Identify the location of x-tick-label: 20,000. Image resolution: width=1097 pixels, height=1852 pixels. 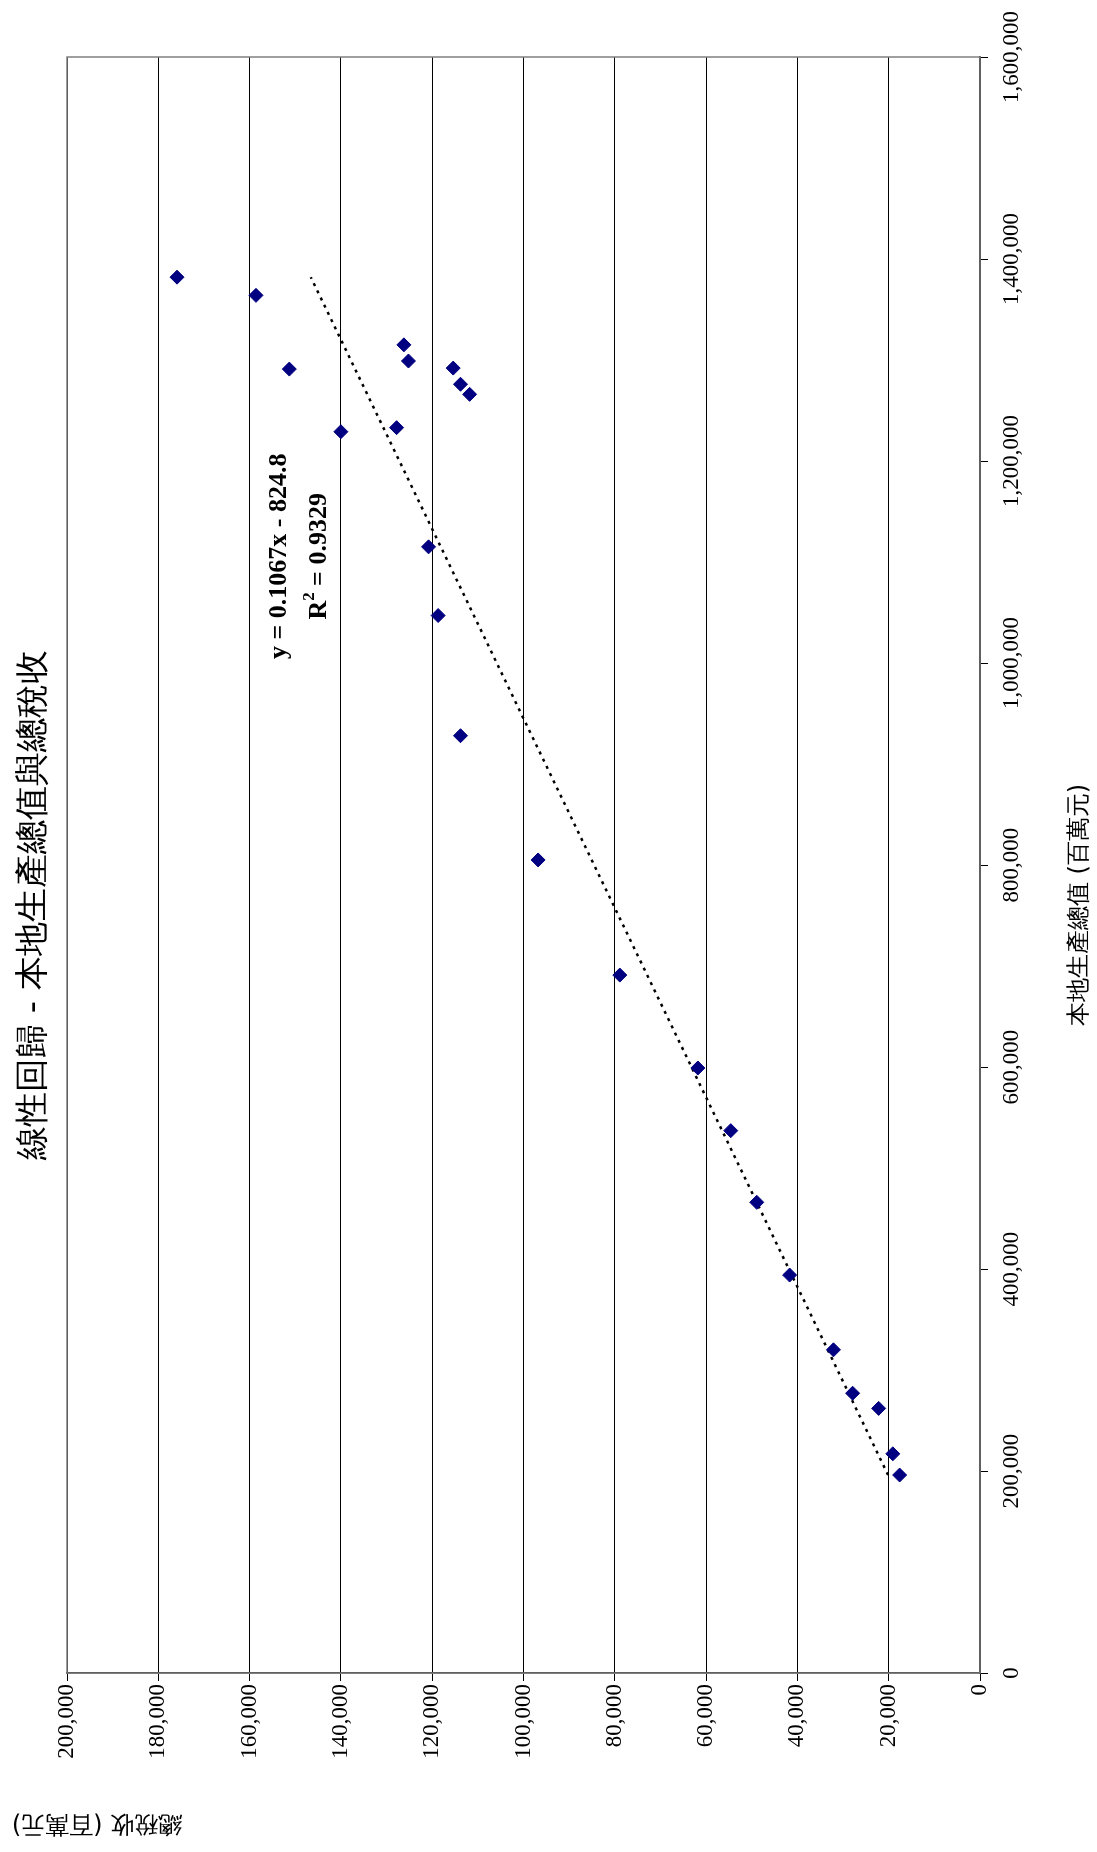
(887, 1716).